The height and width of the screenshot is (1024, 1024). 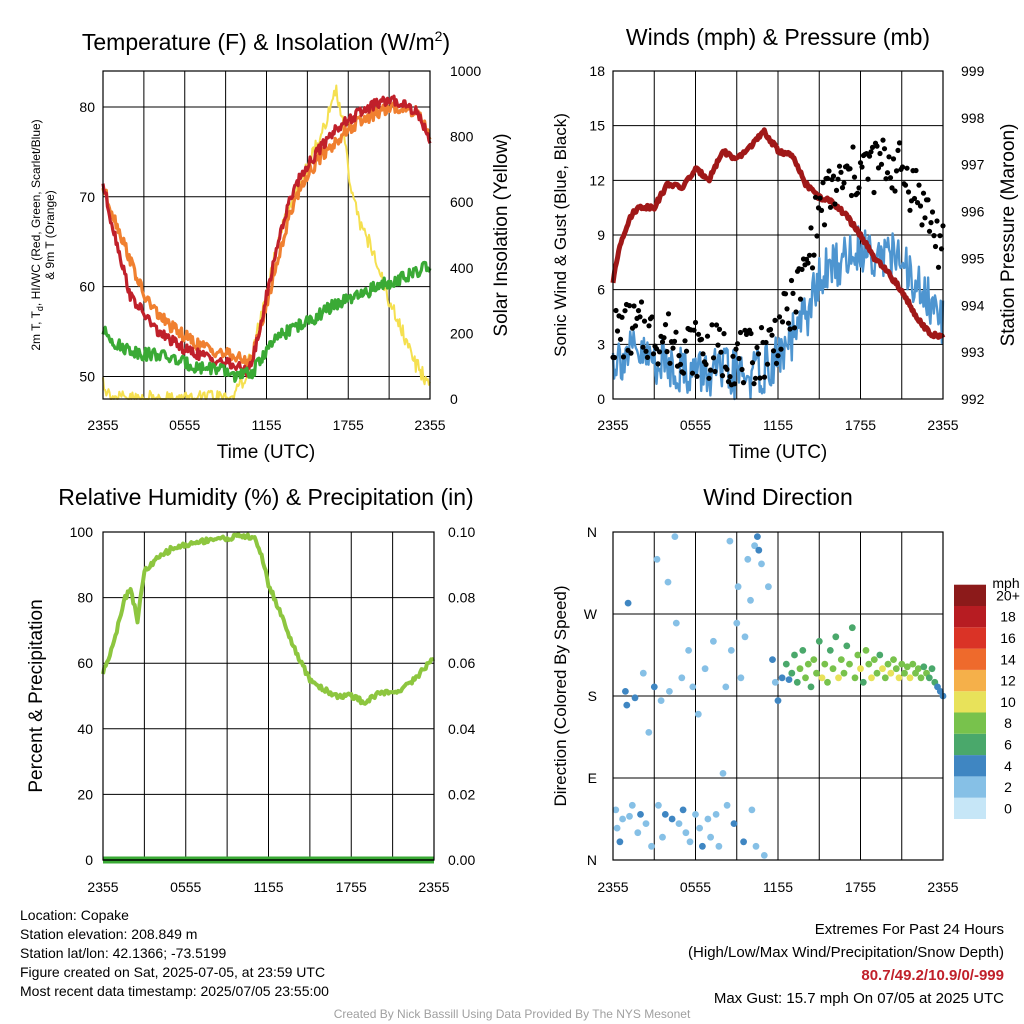 I want to click on wind-speed-colorbar: 0 2 4 6 8 10 12 14 16 18 20+, so click(x=987, y=701).